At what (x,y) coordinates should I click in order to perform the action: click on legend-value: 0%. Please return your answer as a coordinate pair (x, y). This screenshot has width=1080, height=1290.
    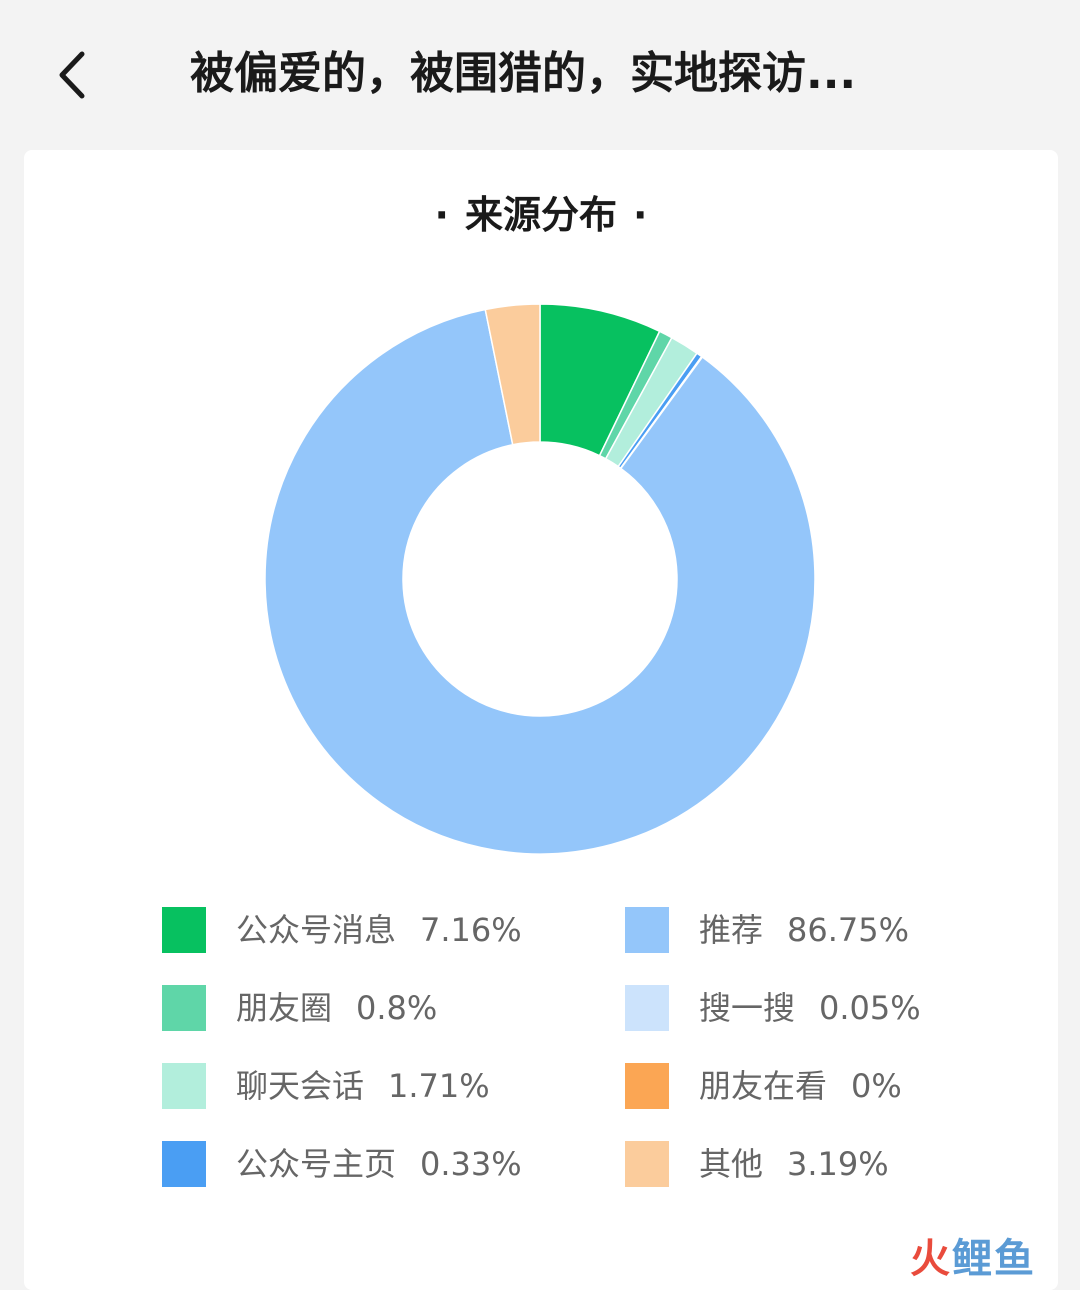
    Looking at the image, I should click on (876, 1086).